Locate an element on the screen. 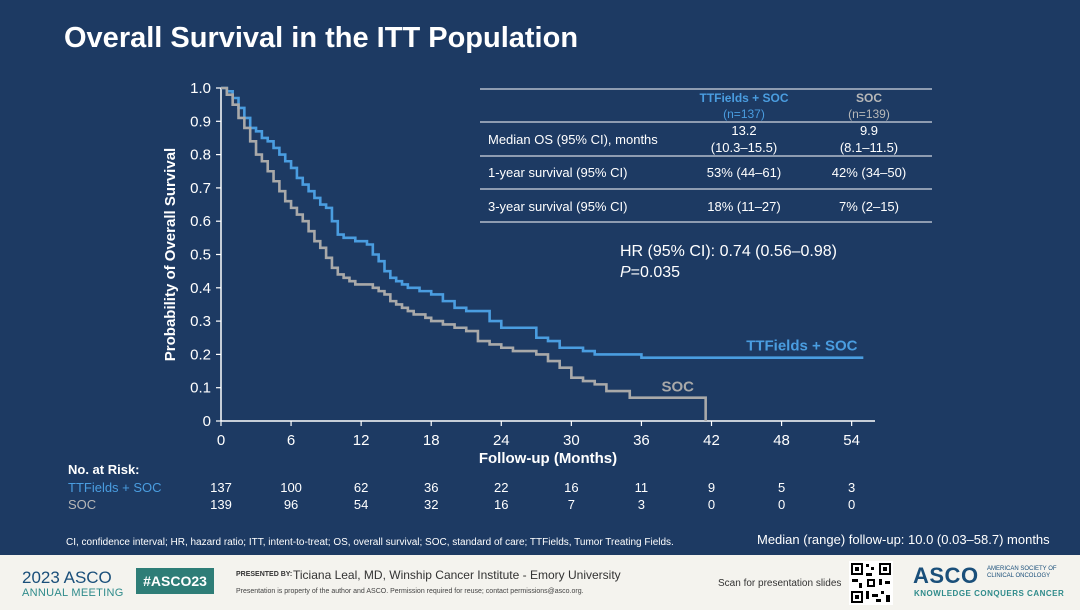 The image size is (1080, 610). table-cell: (10.3–15.5) is located at coordinates (744, 147).